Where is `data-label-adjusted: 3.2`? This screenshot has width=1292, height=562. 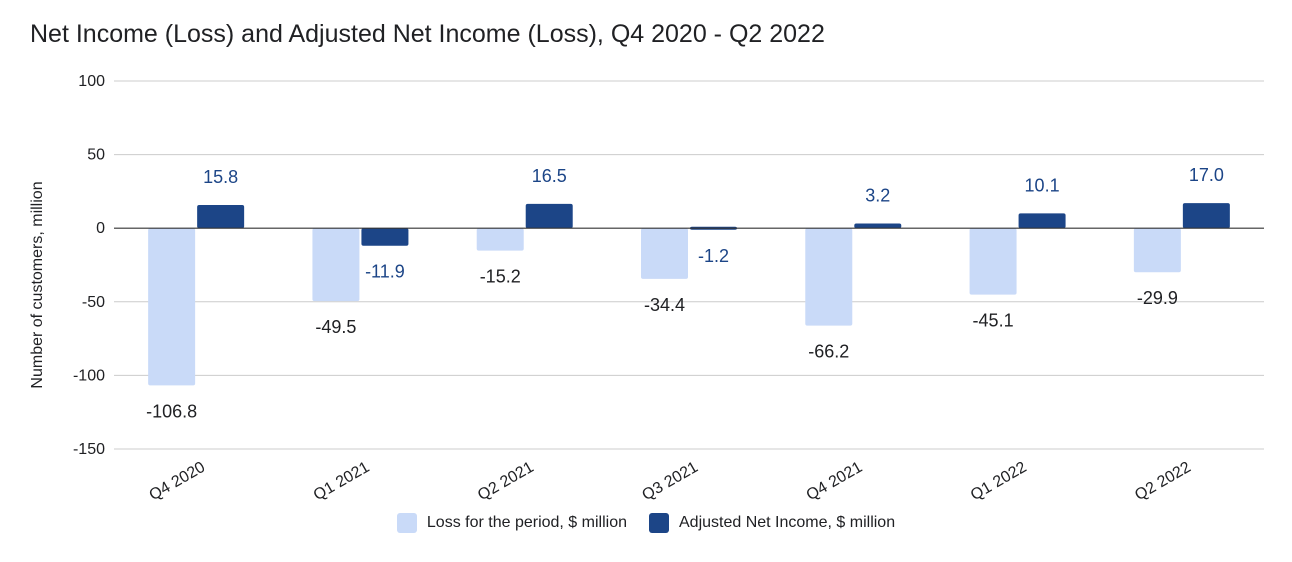
data-label-adjusted: 3.2 is located at coordinates (877, 195).